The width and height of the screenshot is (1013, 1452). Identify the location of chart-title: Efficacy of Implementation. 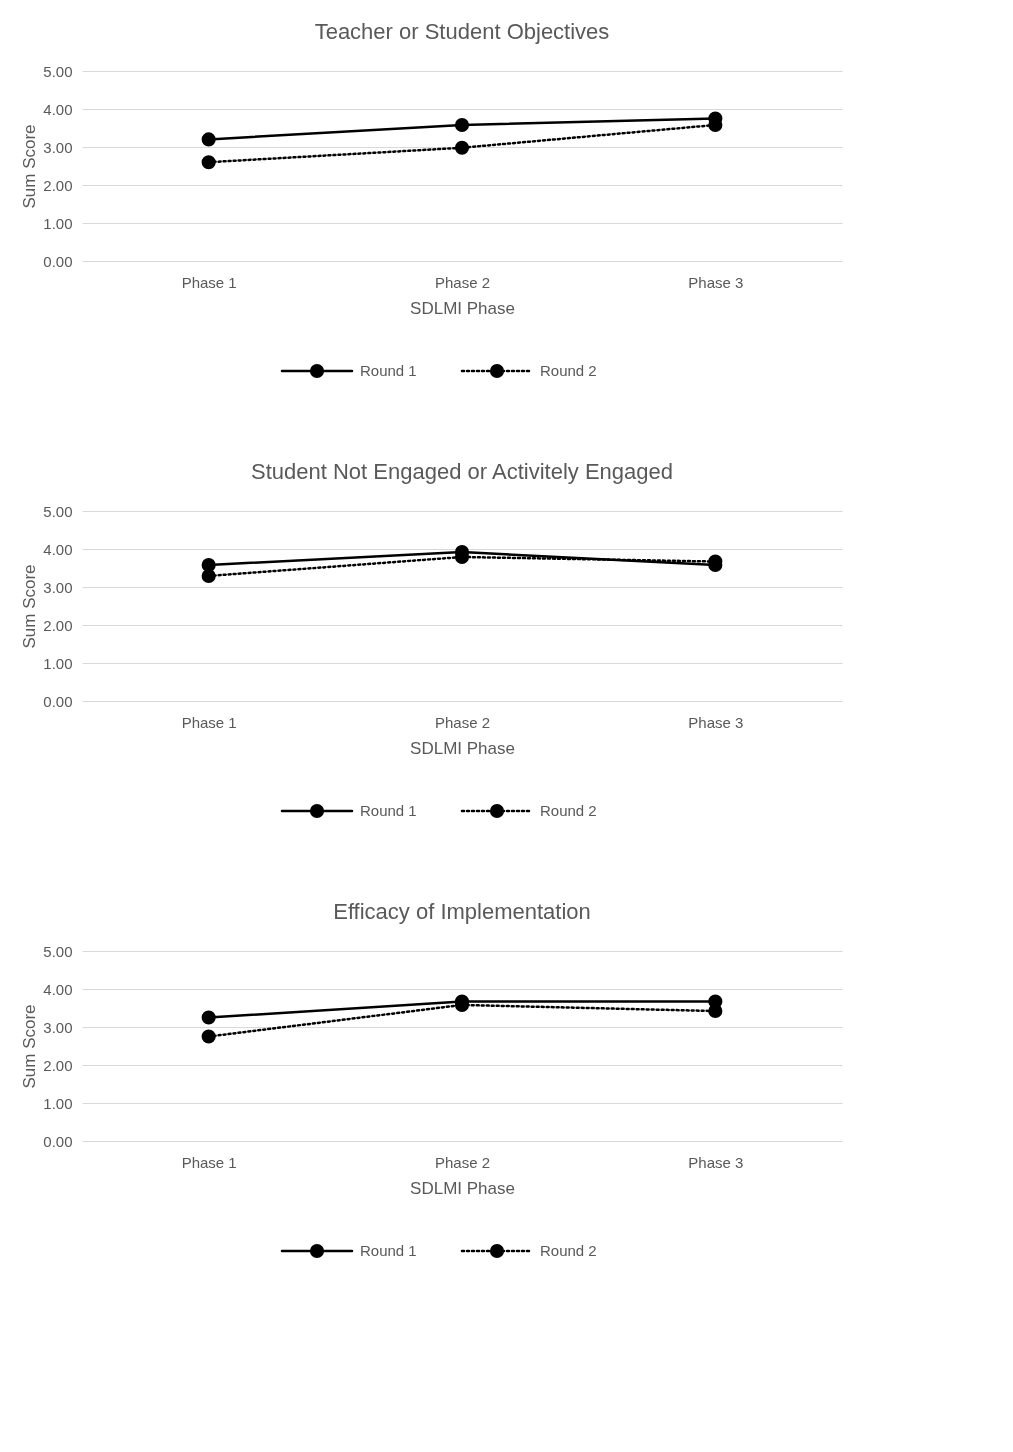
(462, 911).